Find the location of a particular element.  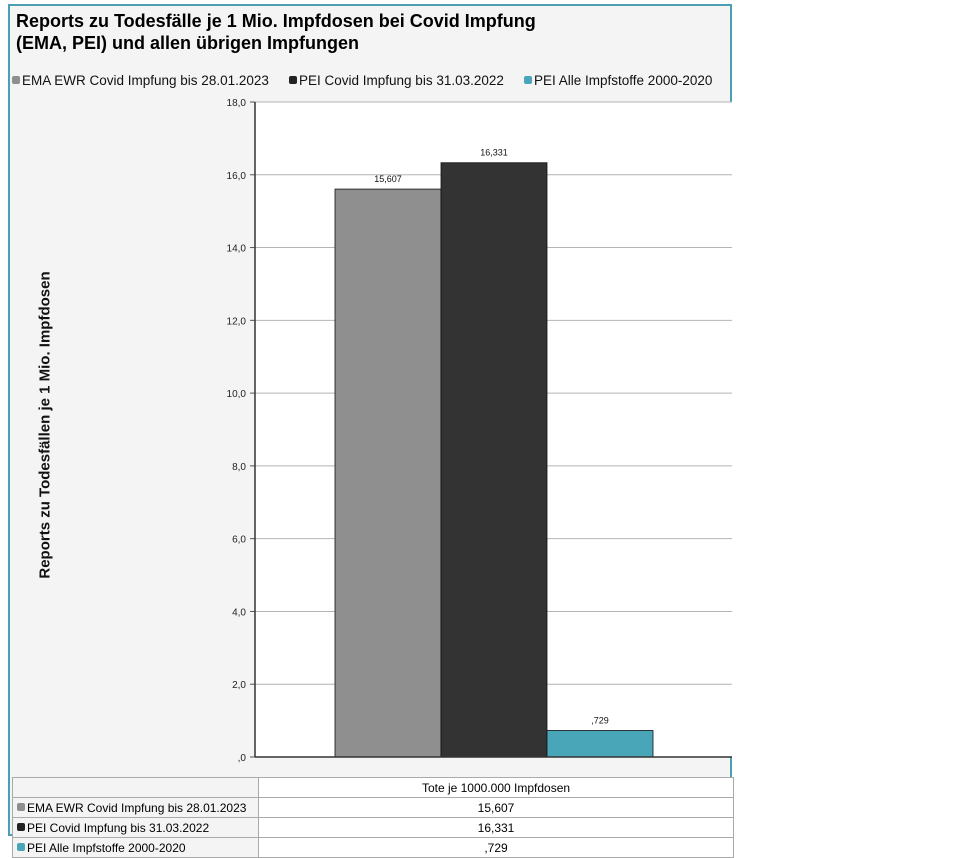

table-row-label-text: EMA EWR Covid Impfung bis 28.01.2023 is located at coordinates (137, 807).